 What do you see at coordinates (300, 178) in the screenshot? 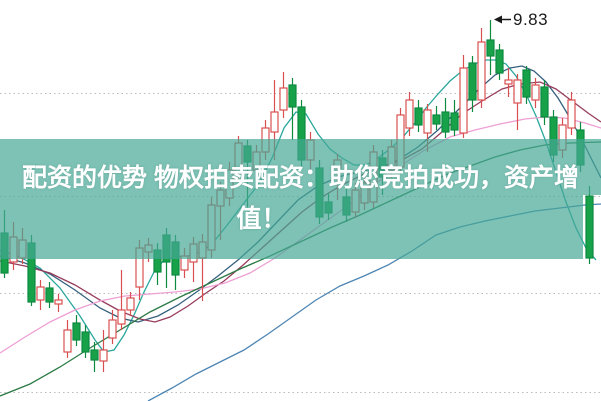
I see `promo-banner-line1: 配资的优势 物权拍卖配资：助您竞拍成功，资产增` at bounding box center [300, 178].